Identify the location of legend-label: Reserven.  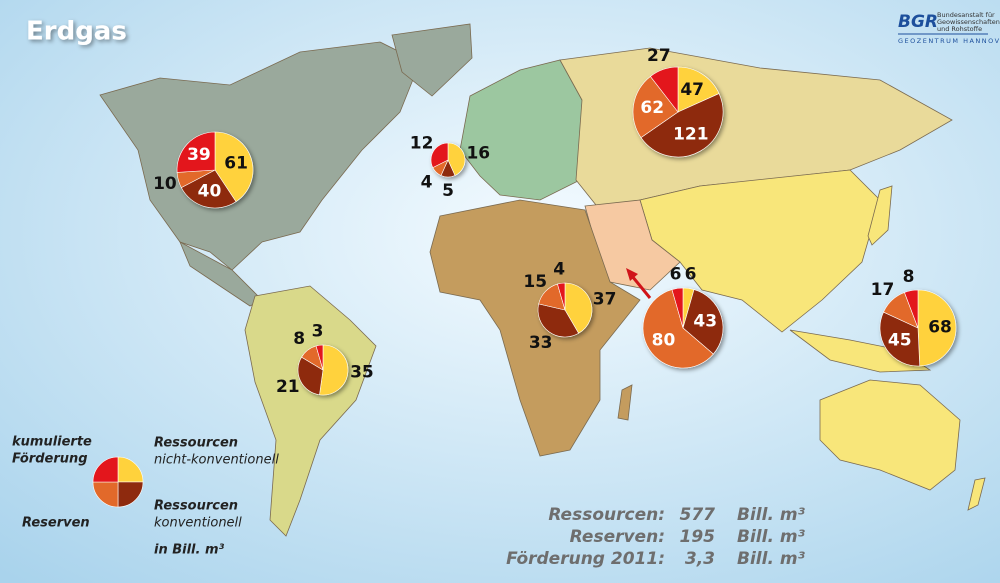
(56, 523).